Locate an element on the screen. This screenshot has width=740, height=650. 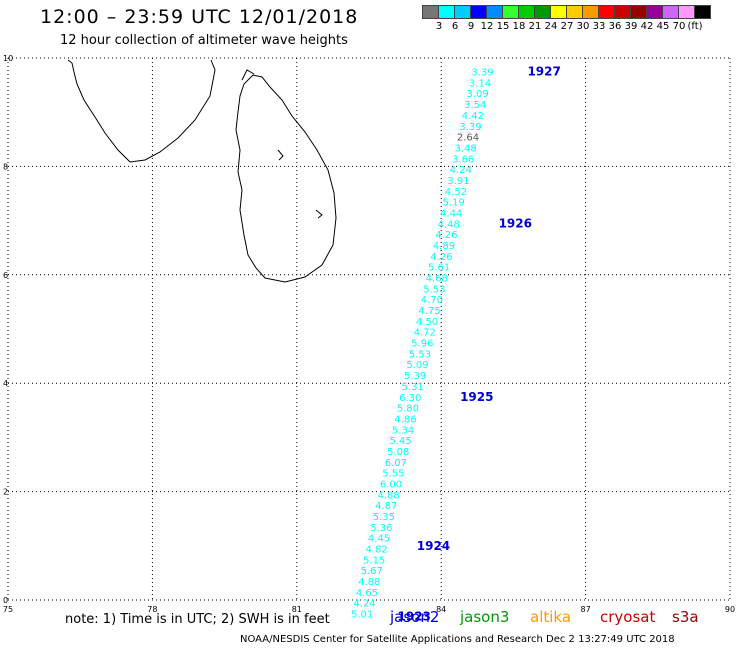
color-scale-labels: 3 6 9 12 15 18 21 24 27 30 33 36 39 42 45 70 (ft) is located at coordinates (566, 28).